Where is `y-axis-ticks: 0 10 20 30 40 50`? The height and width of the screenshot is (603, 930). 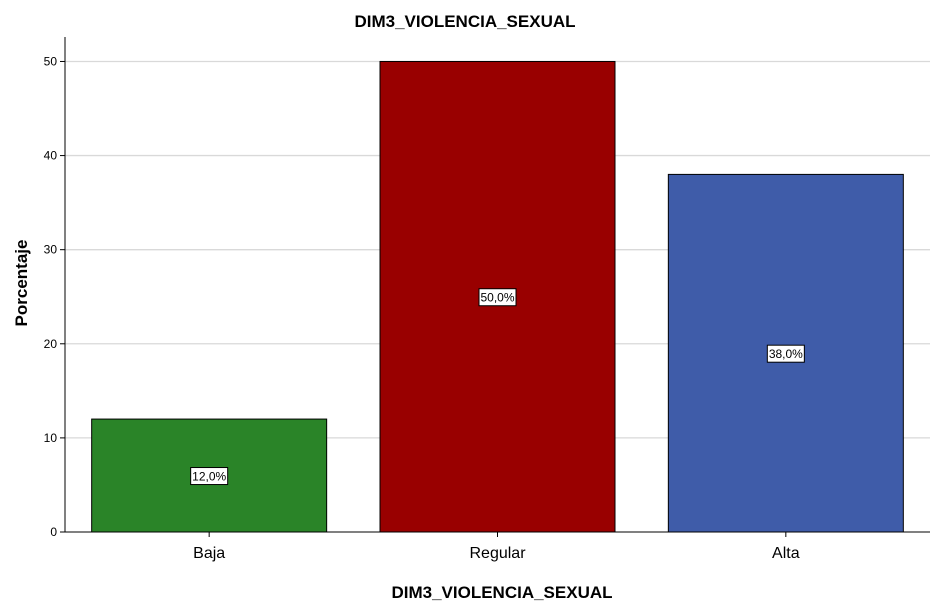
y-axis-ticks: 0 10 20 30 40 50 is located at coordinates (54, 296).